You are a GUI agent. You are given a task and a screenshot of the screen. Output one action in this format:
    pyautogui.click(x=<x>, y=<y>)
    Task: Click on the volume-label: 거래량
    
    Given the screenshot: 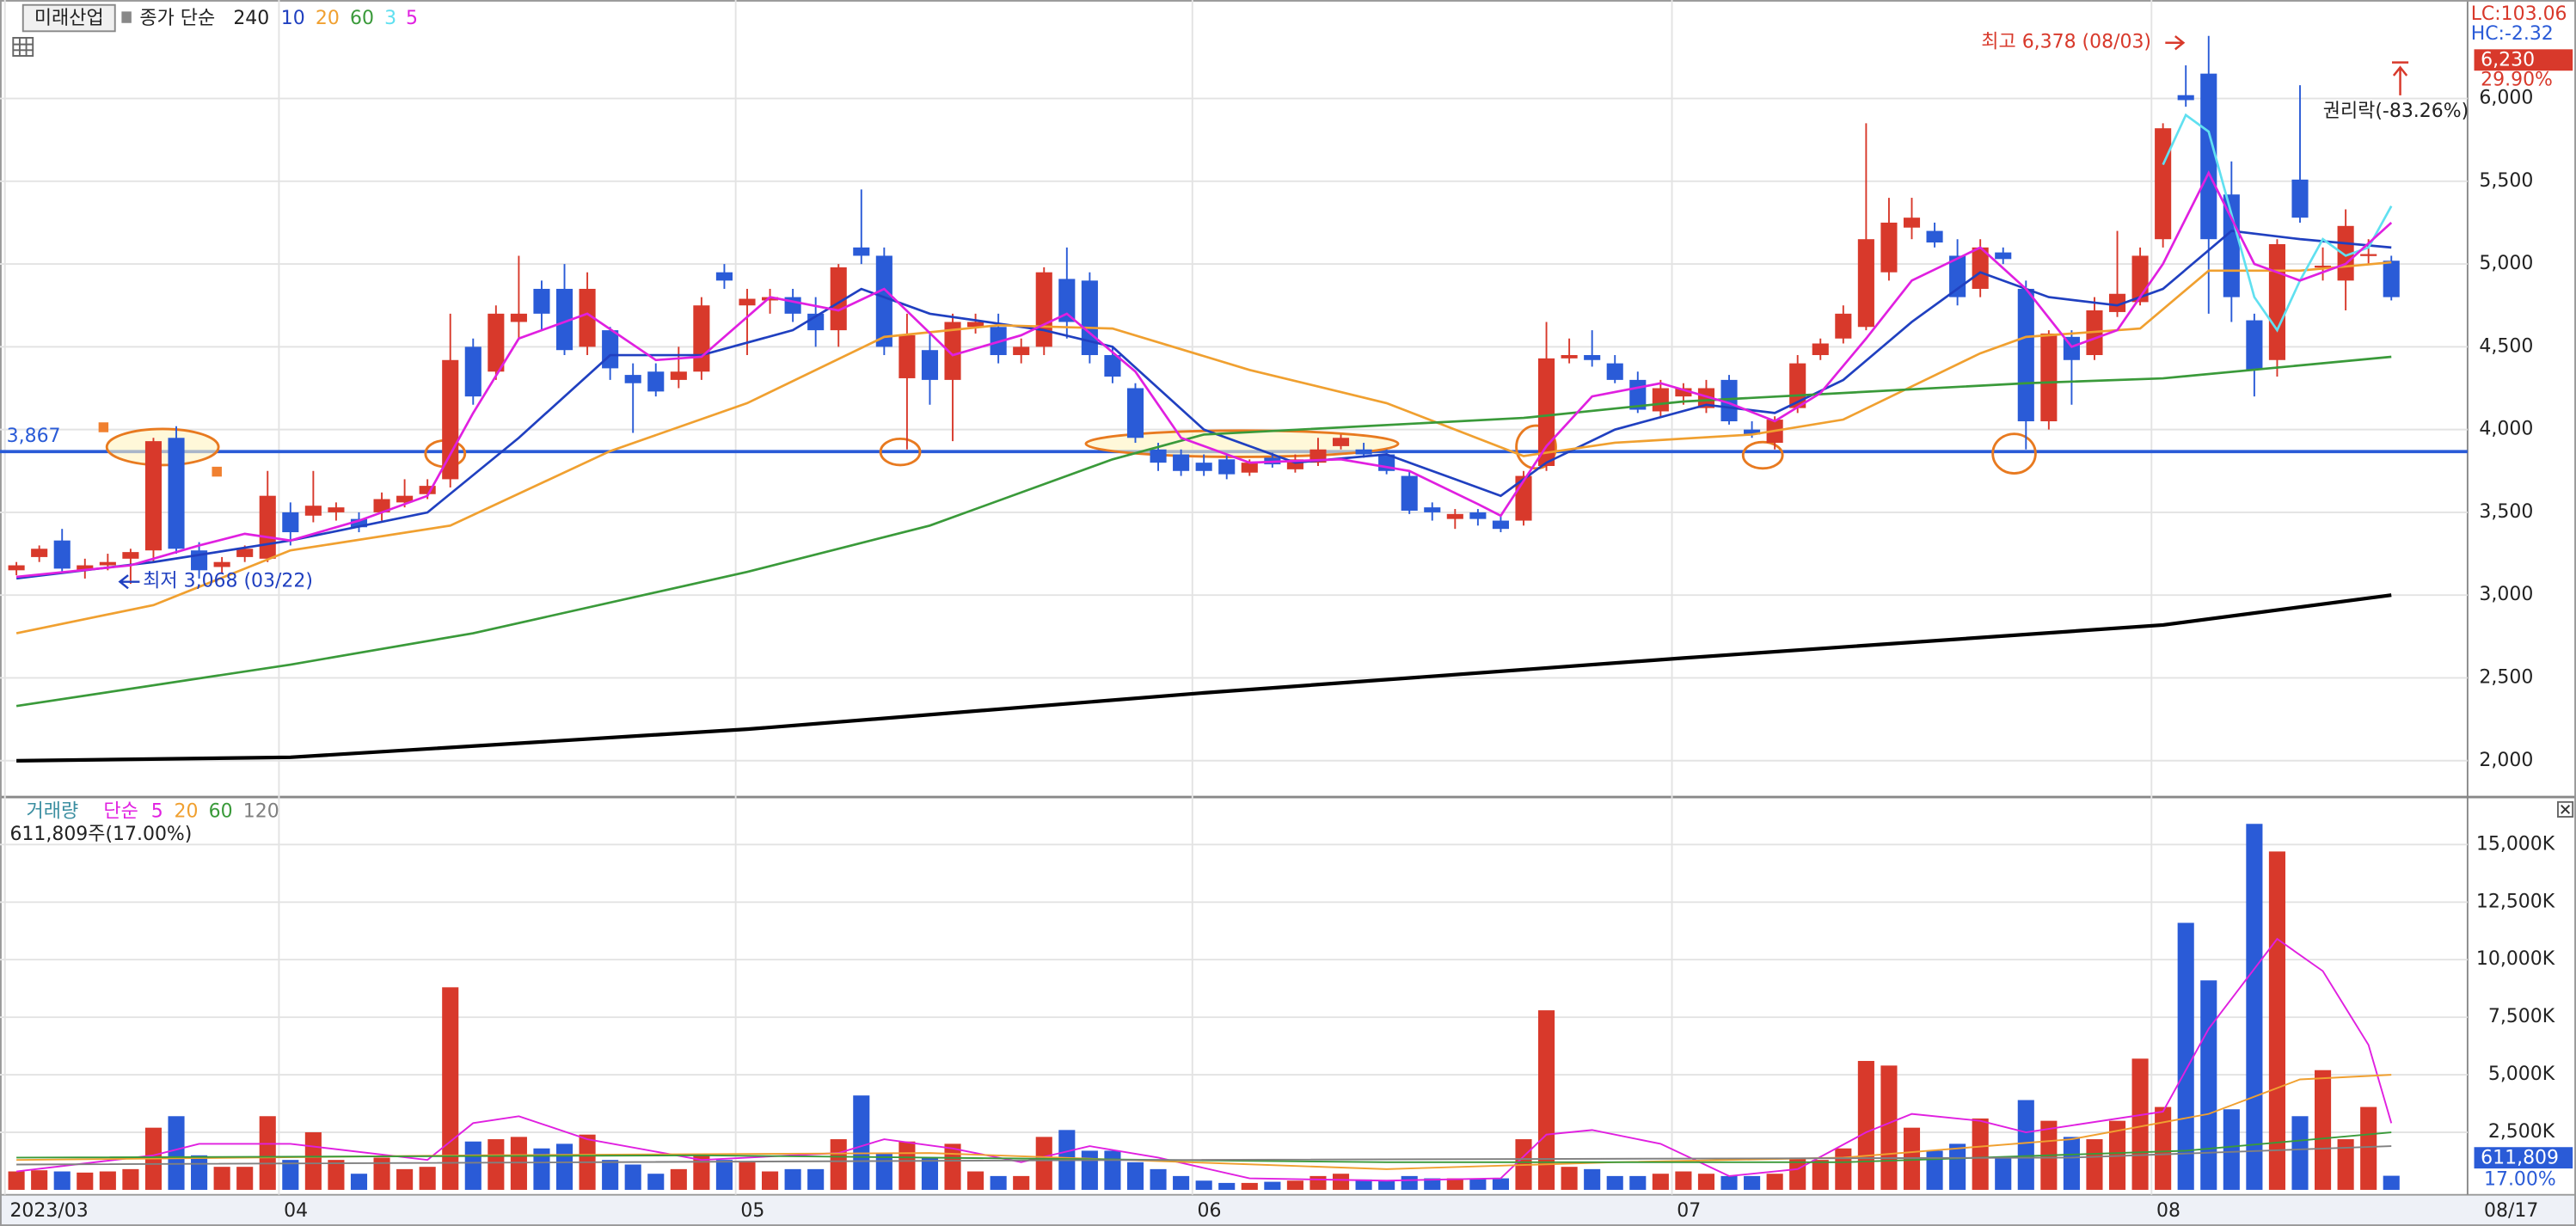 What is the action you would take?
    pyautogui.click(x=53, y=811)
    